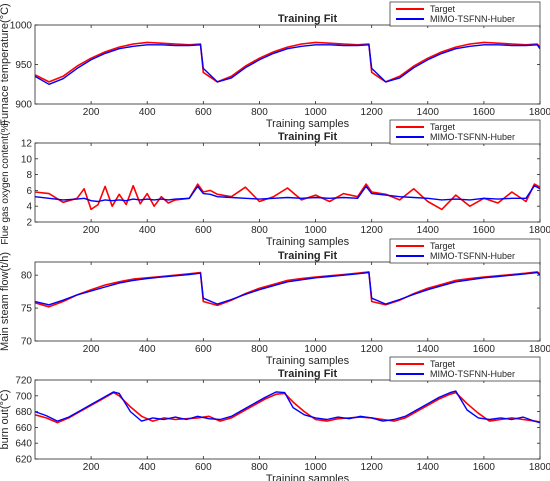  What do you see at coordinates (27, 342) in the screenshot?
I see `y-tick-label: 70` at bounding box center [27, 342].